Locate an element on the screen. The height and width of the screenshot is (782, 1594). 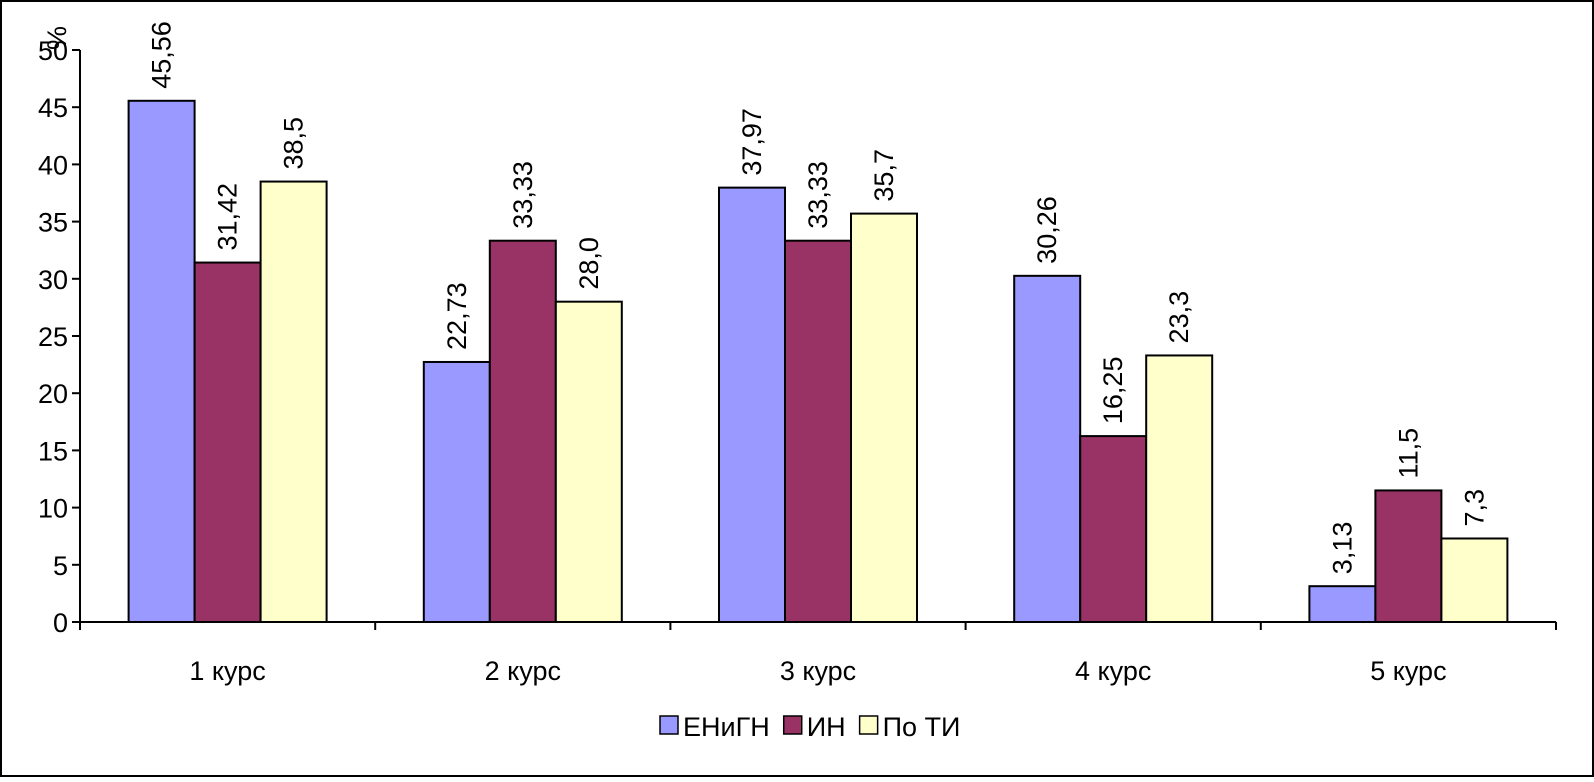
x-category-label: 1 курс is located at coordinates (227, 671).